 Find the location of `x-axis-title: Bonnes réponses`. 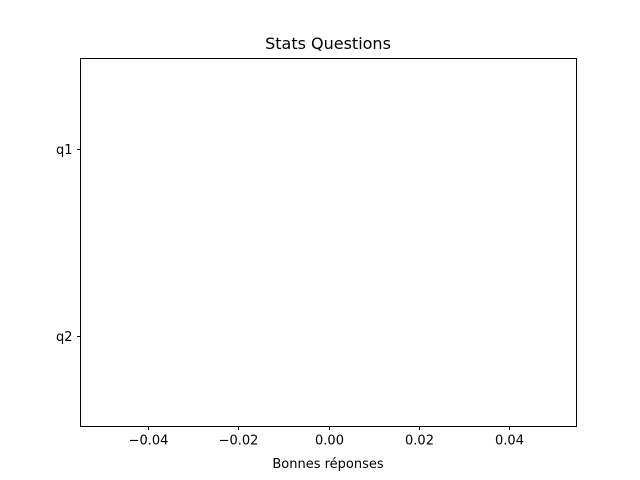

x-axis-title: Bonnes réponses is located at coordinates (328, 464).